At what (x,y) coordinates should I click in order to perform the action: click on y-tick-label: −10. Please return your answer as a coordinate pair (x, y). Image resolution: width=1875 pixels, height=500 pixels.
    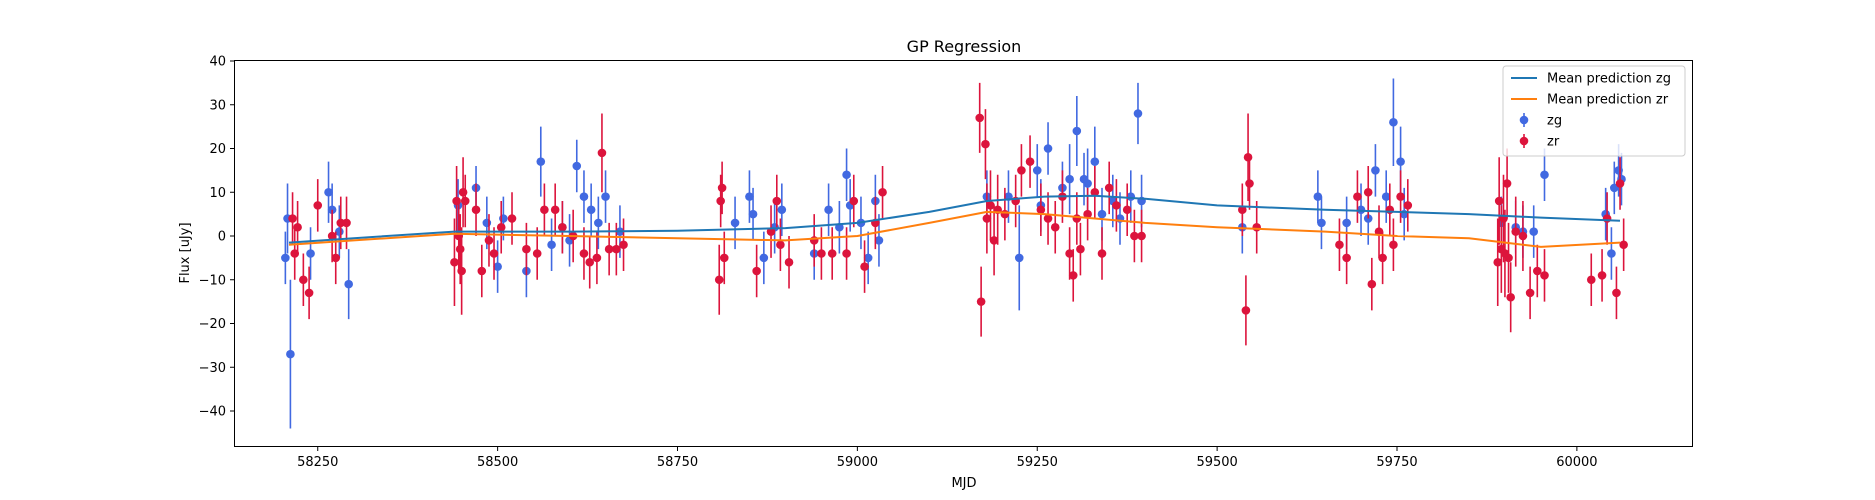
    Looking at the image, I should click on (212, 280).